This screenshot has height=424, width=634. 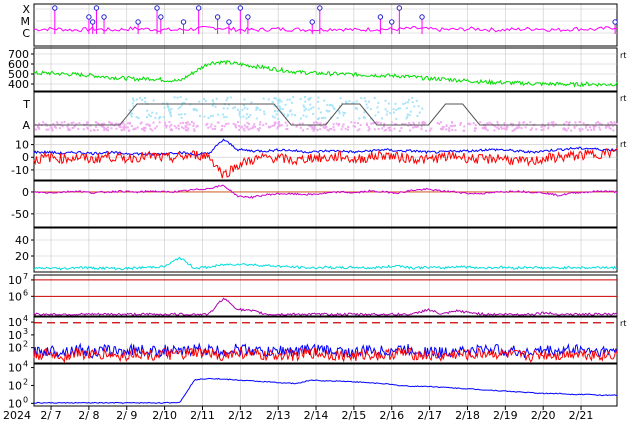 I want to click on angle-y-tick-label-0: -50, so click(x=20, y=214).